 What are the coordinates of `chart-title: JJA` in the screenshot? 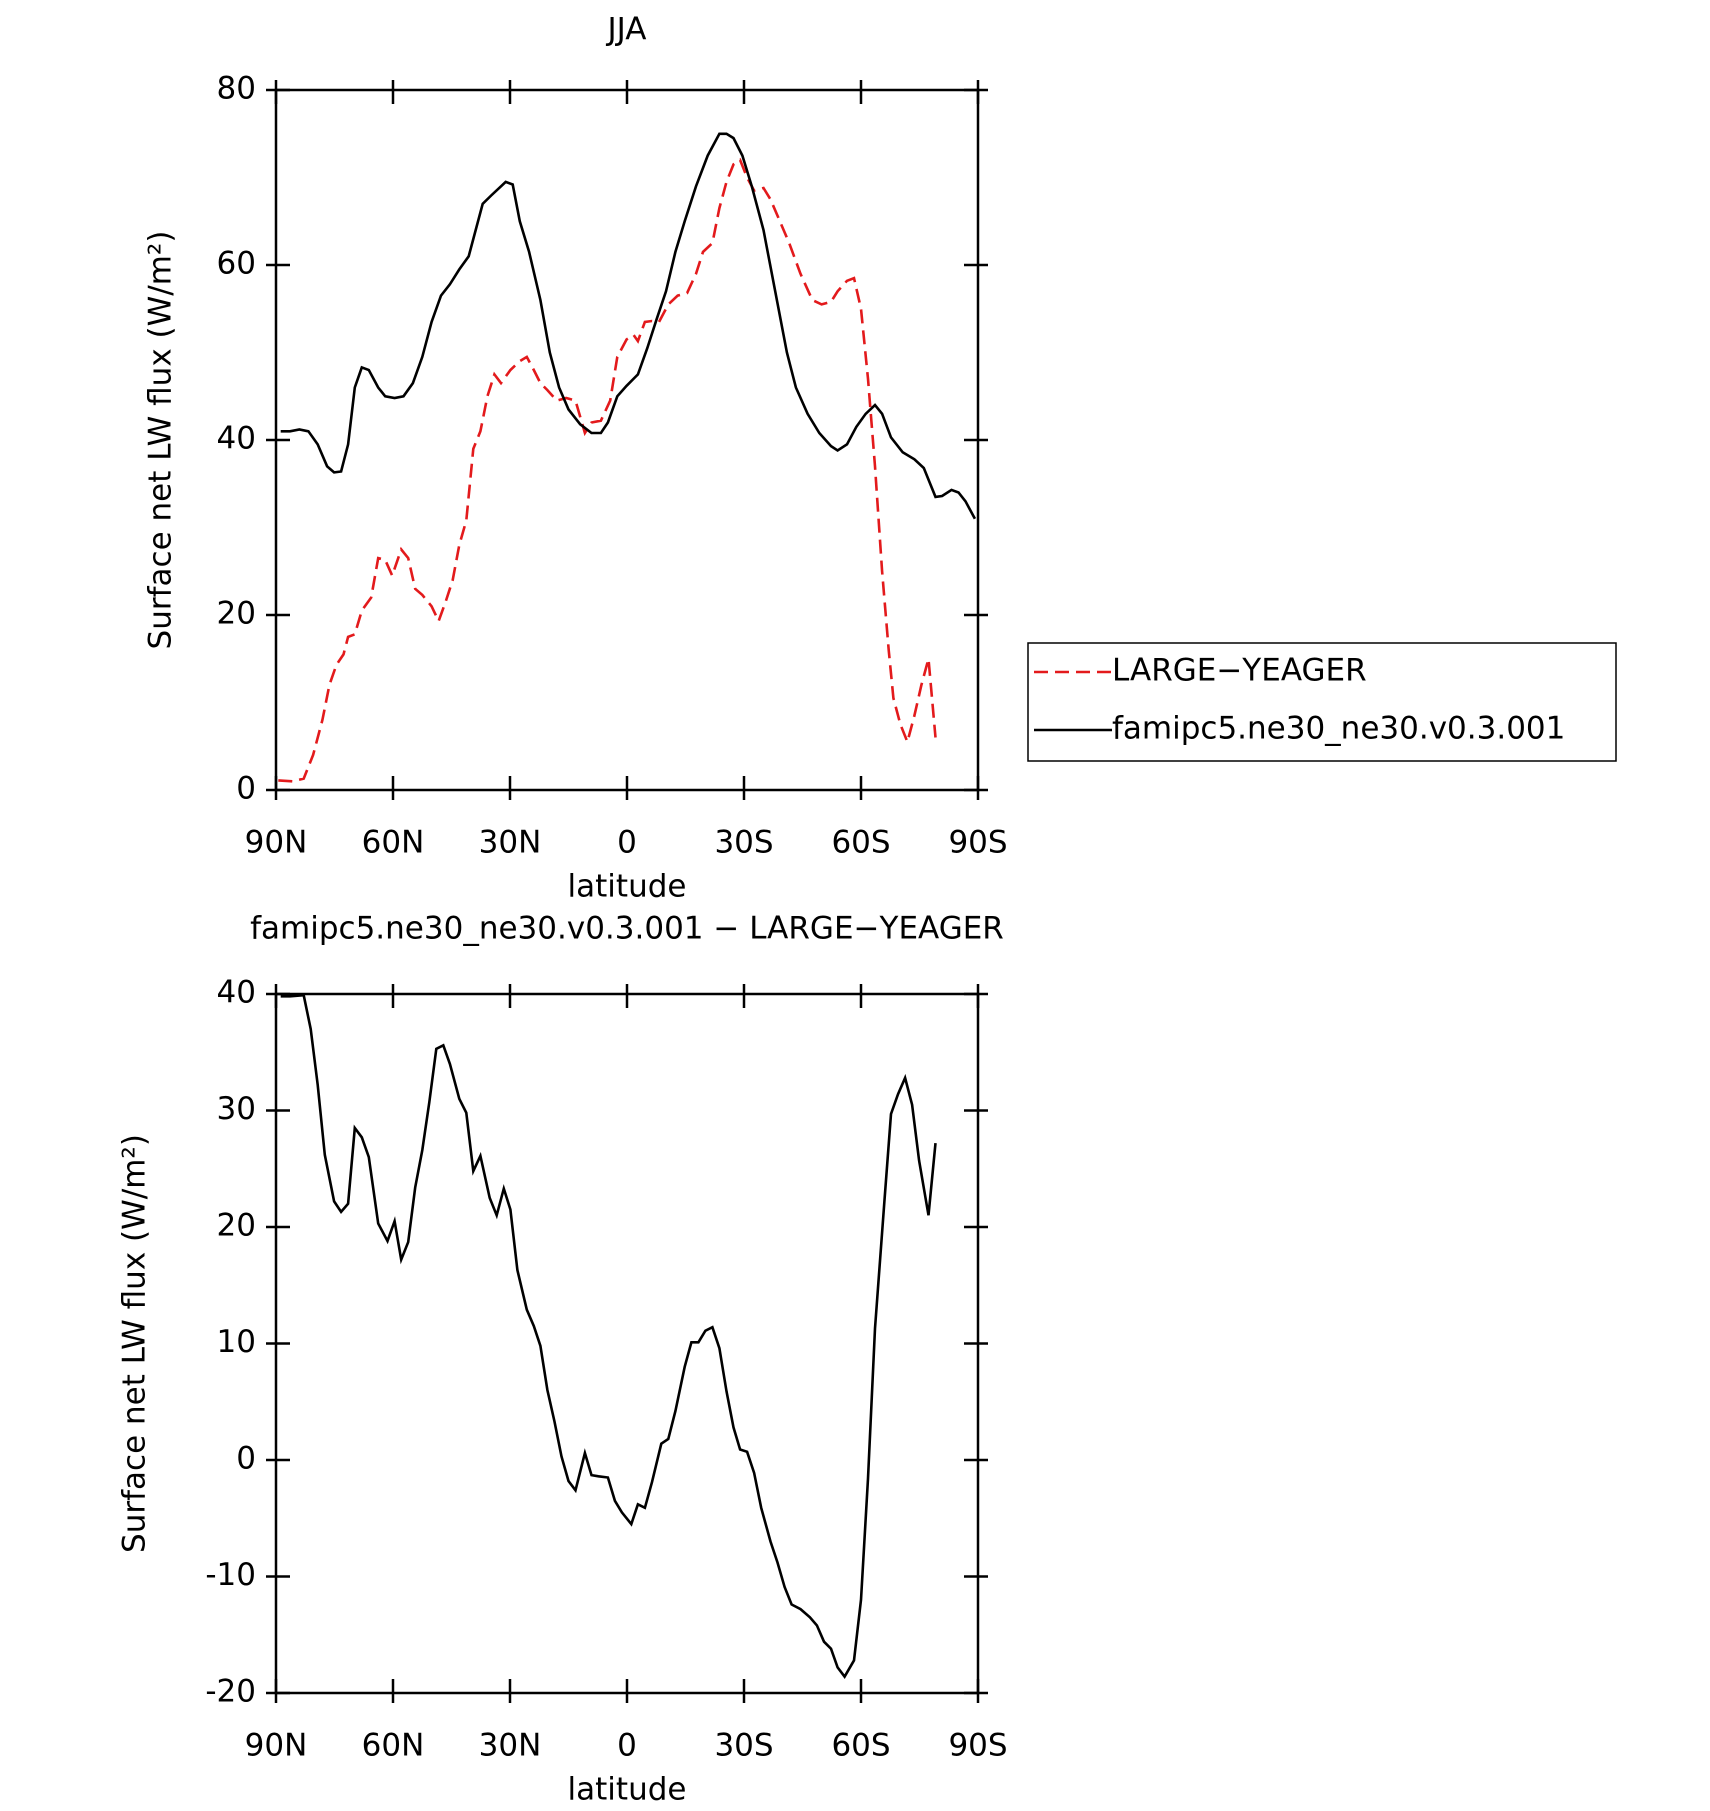 It's located at (626, 30).